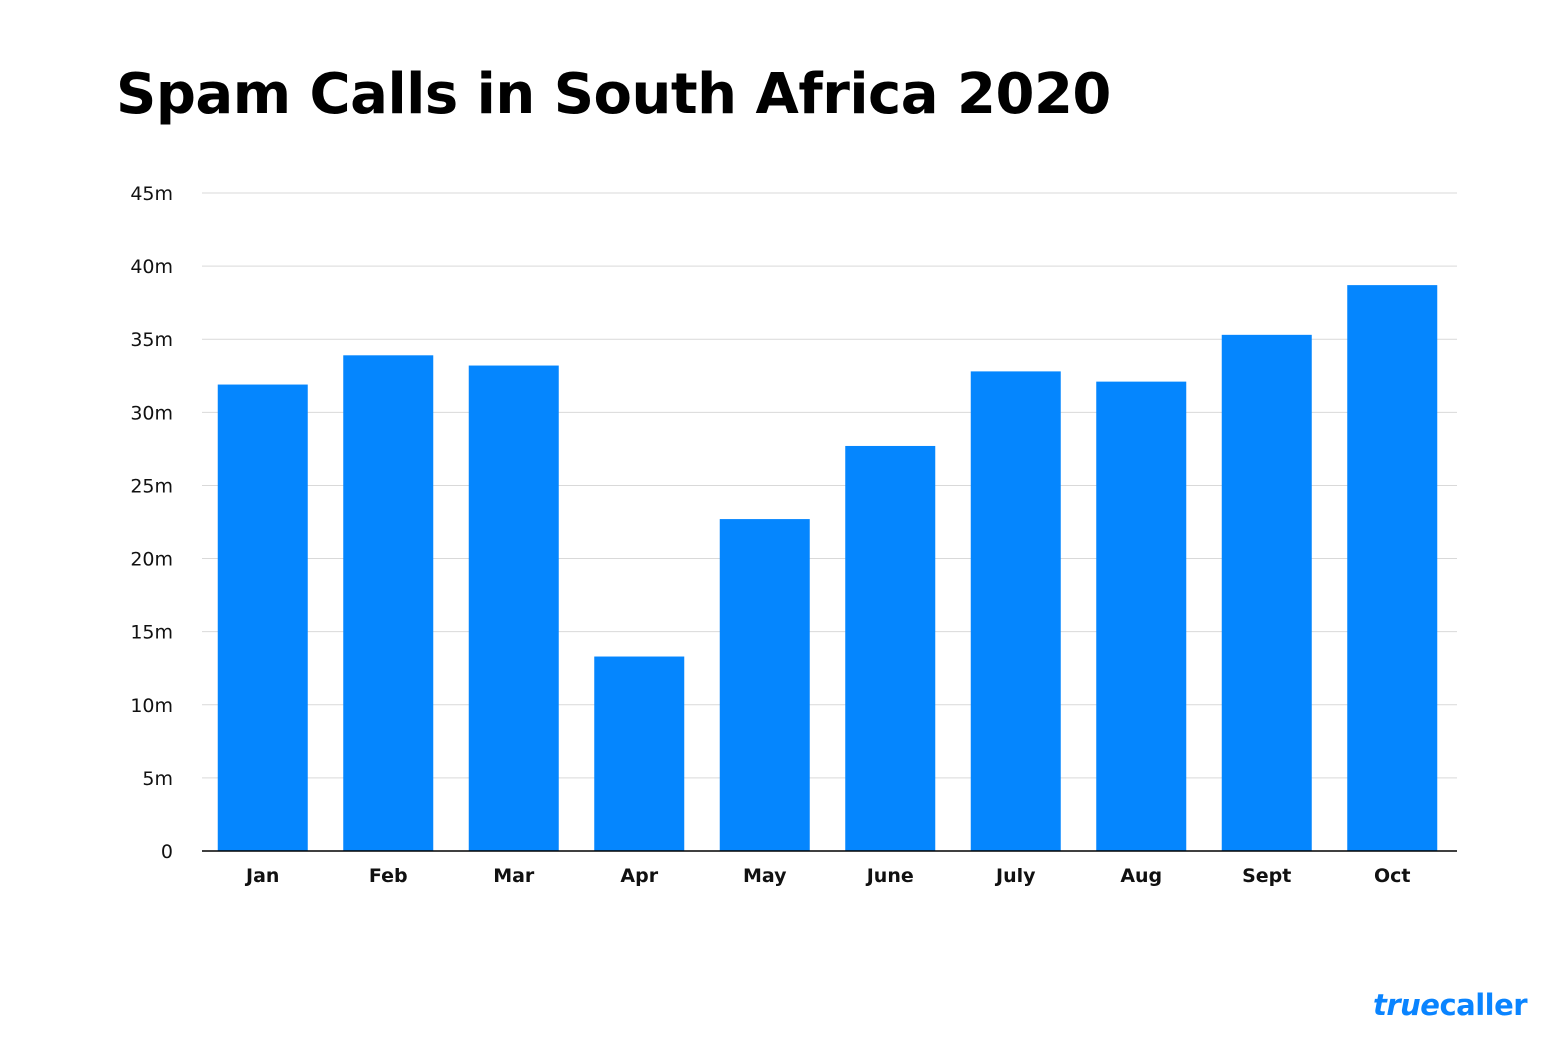 This screenshot has width=1550, height=1055. Describe the element at coordinates (1266, 876) in the screenshot. I see `x-tick-label: Sept` at that location.